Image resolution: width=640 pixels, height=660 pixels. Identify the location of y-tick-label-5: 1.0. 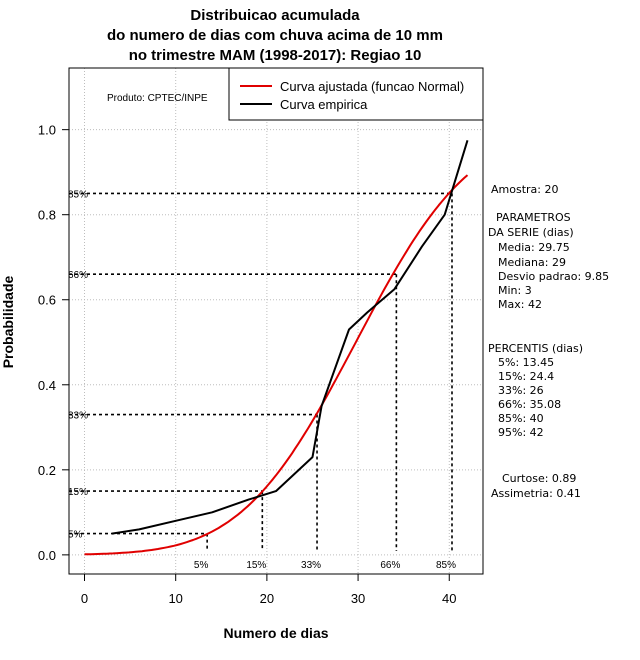
(47, 130).